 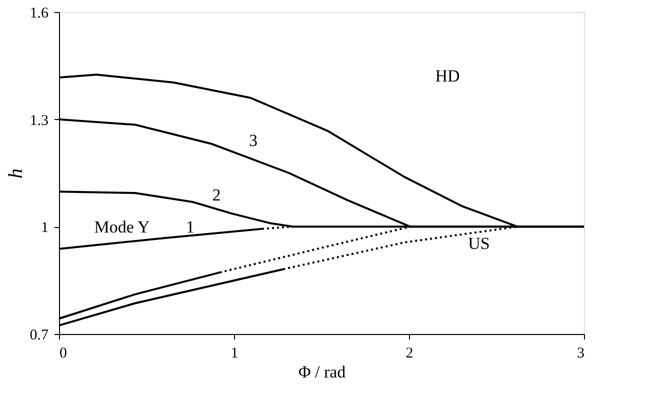 What do you see at coordinates (39, 14) in the screenshot?
I see `y-tick-label: 1.6` at bounding box center [39, 14].